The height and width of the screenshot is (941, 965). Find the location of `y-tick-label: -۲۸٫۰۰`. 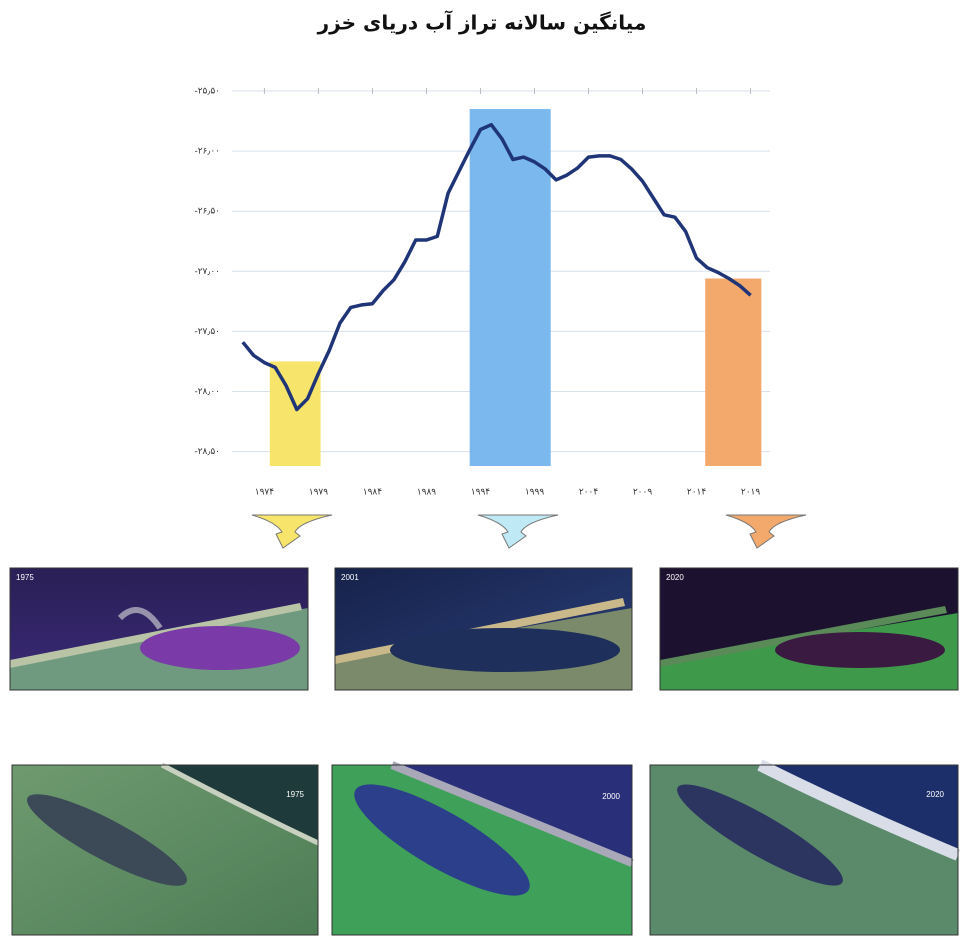

y-tick-label: -۲۸٫۰۰ is located at coordinates (207, 392).